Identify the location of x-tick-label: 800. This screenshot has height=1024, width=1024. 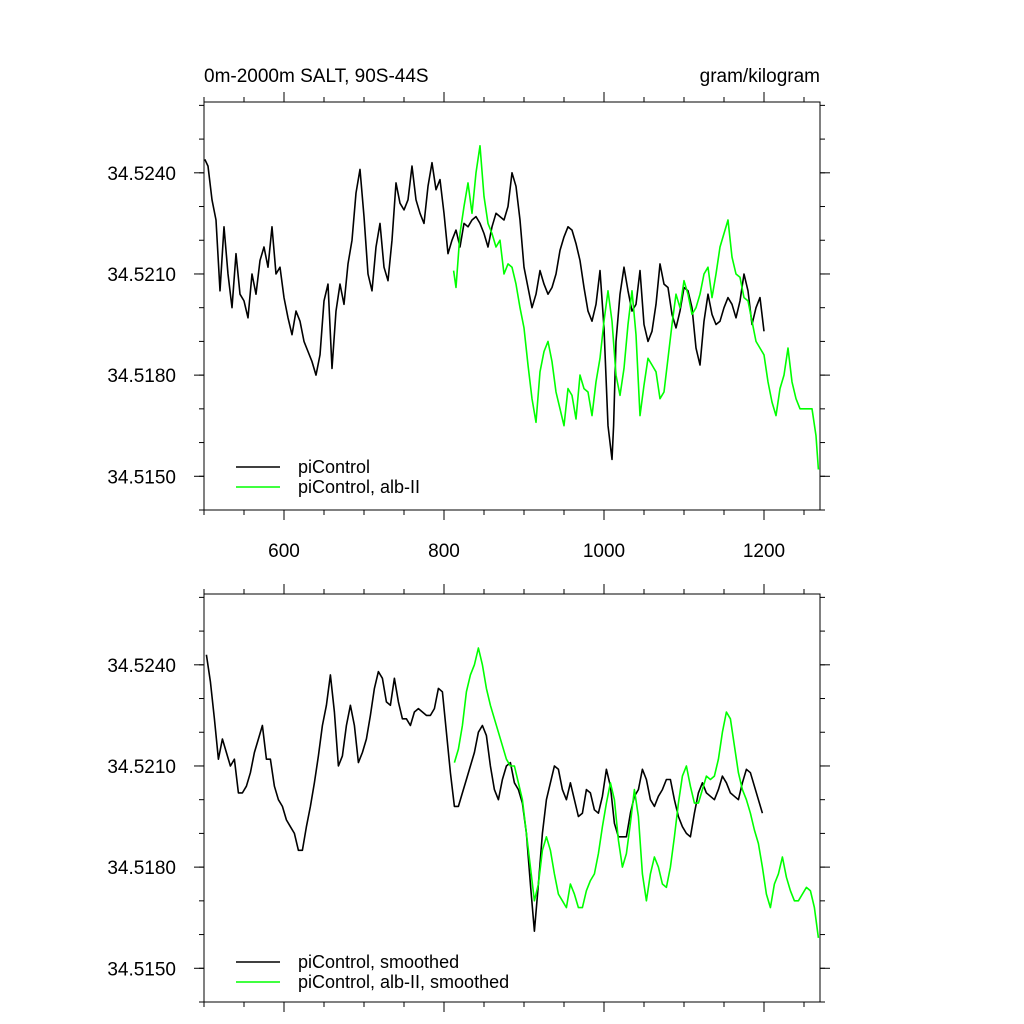
(444, 551).